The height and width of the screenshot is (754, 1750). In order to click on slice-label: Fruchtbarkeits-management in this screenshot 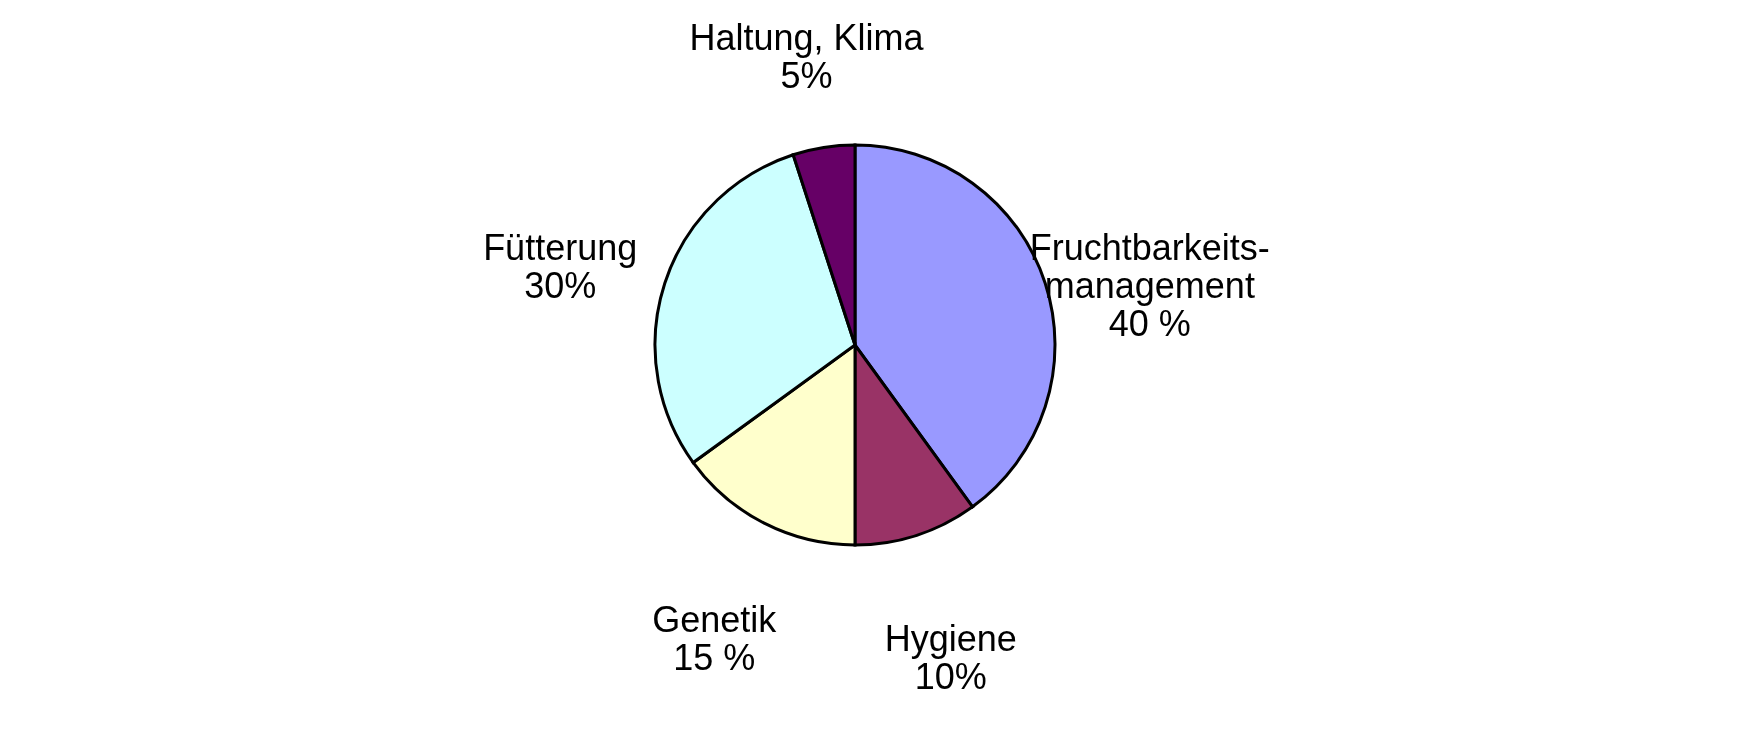, I will do `click(1149, 267)`.